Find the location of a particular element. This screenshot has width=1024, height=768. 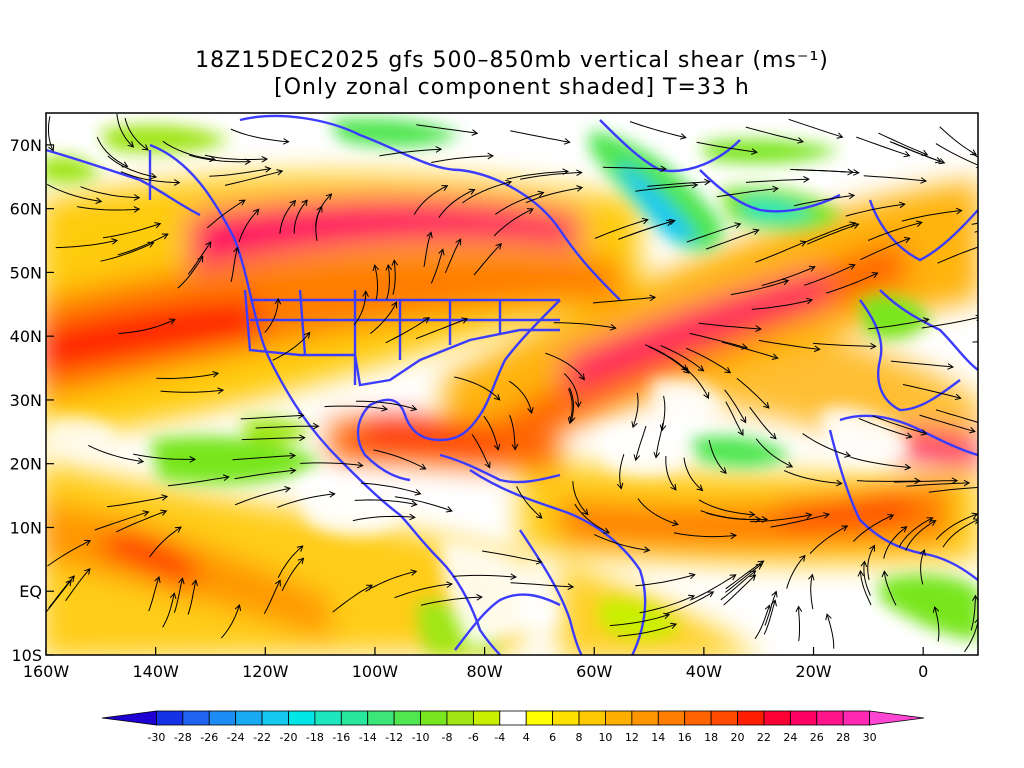

colorbar-label: -22 is located at coordinates (262, 737).